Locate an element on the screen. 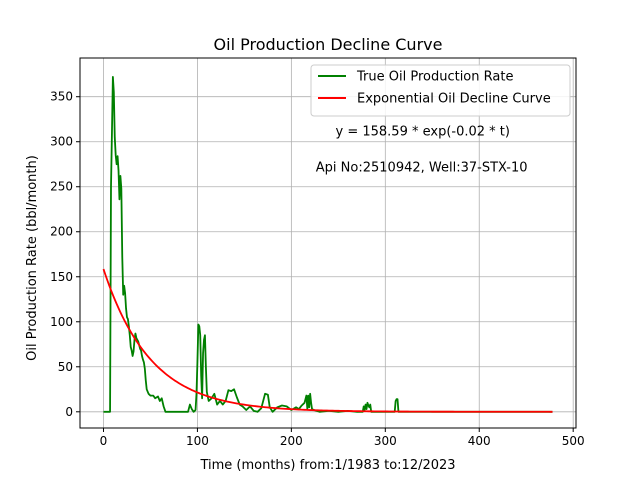  x-tick-label: 200 is located at coordinates (291, 441).